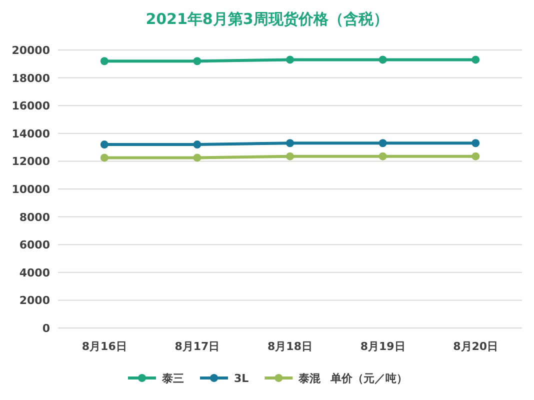  What do you see at coordinates (241, 378) in the screenshot?
I see `legend-label: 3L` at bounding box center [241, 378].